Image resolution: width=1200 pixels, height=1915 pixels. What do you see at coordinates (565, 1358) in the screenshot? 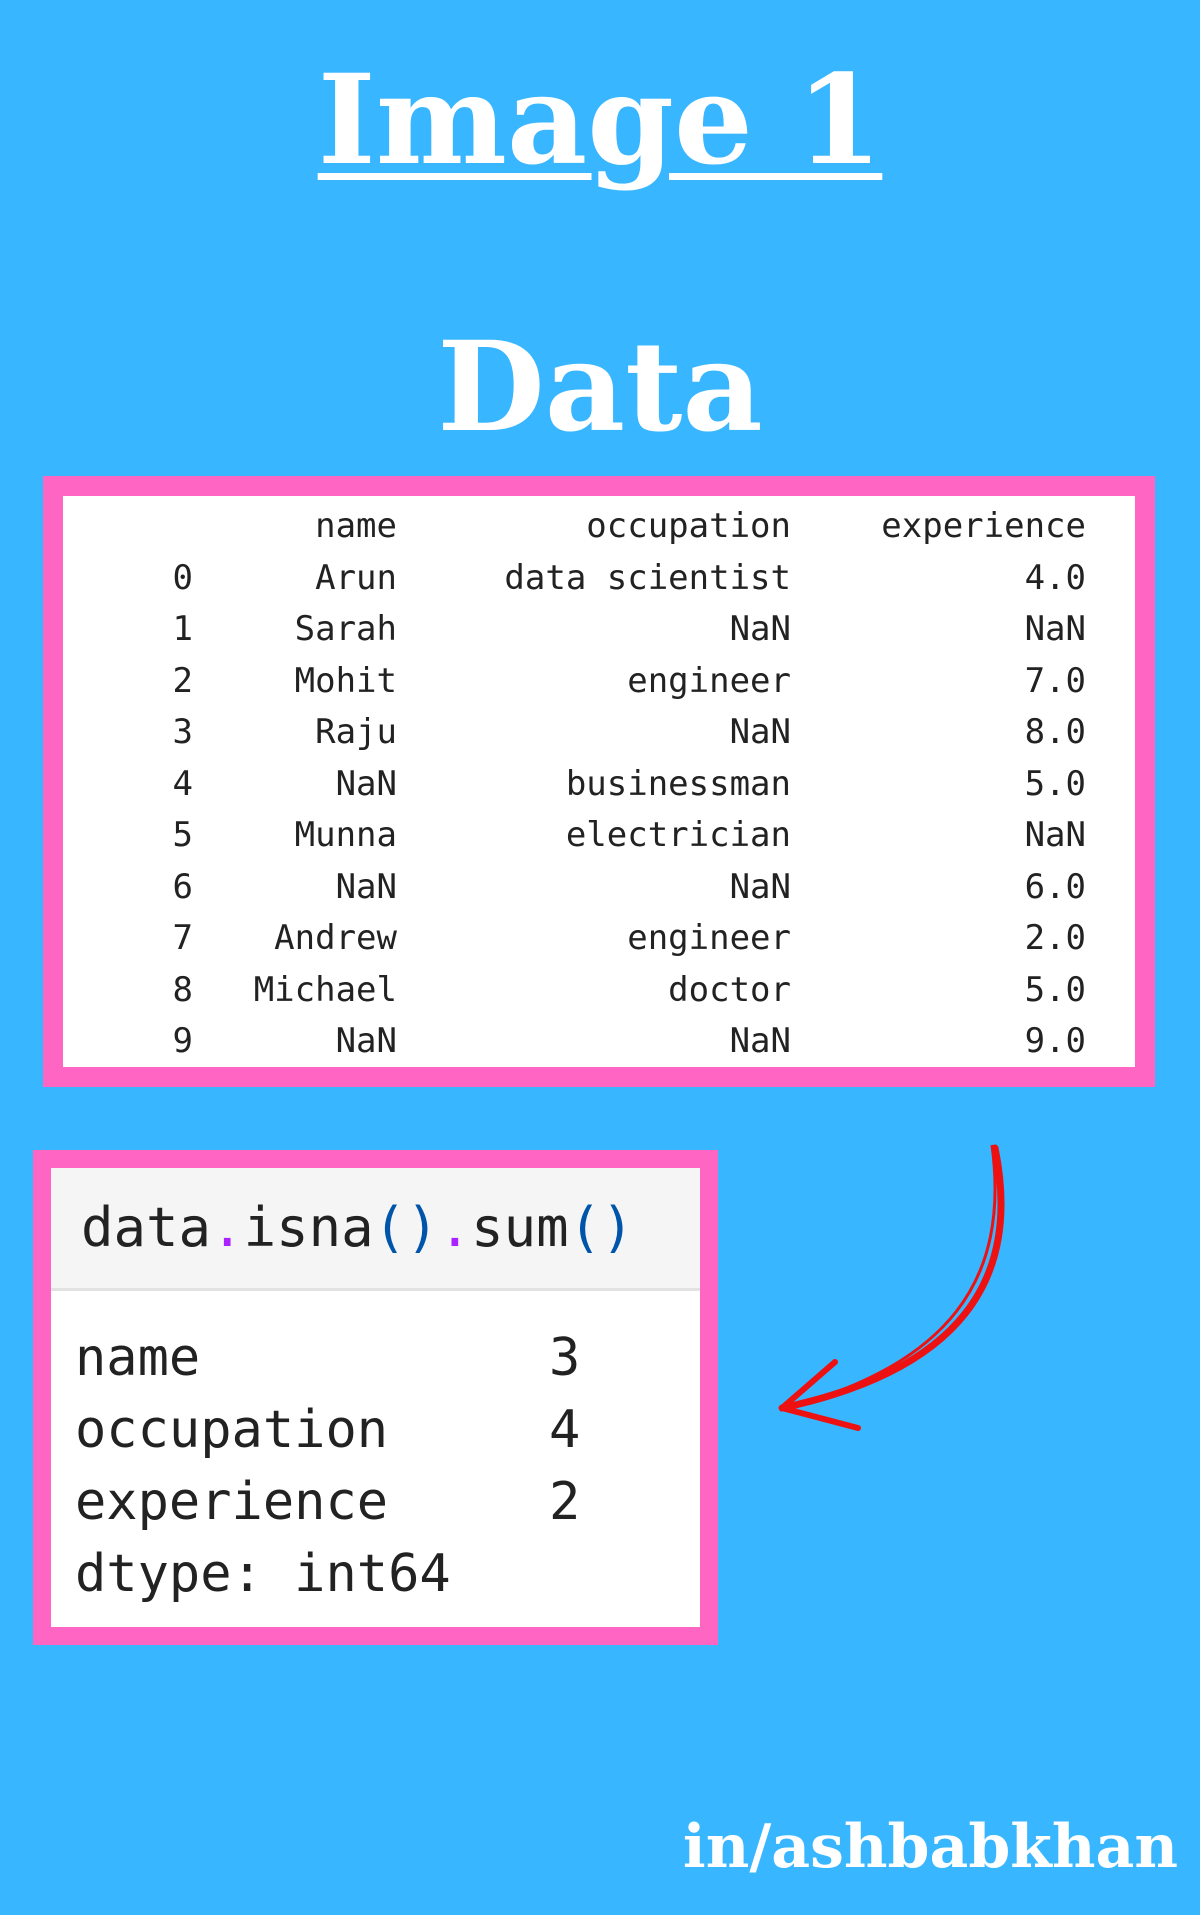
I see `output-value: 3` at bounding box center [565, 1358].